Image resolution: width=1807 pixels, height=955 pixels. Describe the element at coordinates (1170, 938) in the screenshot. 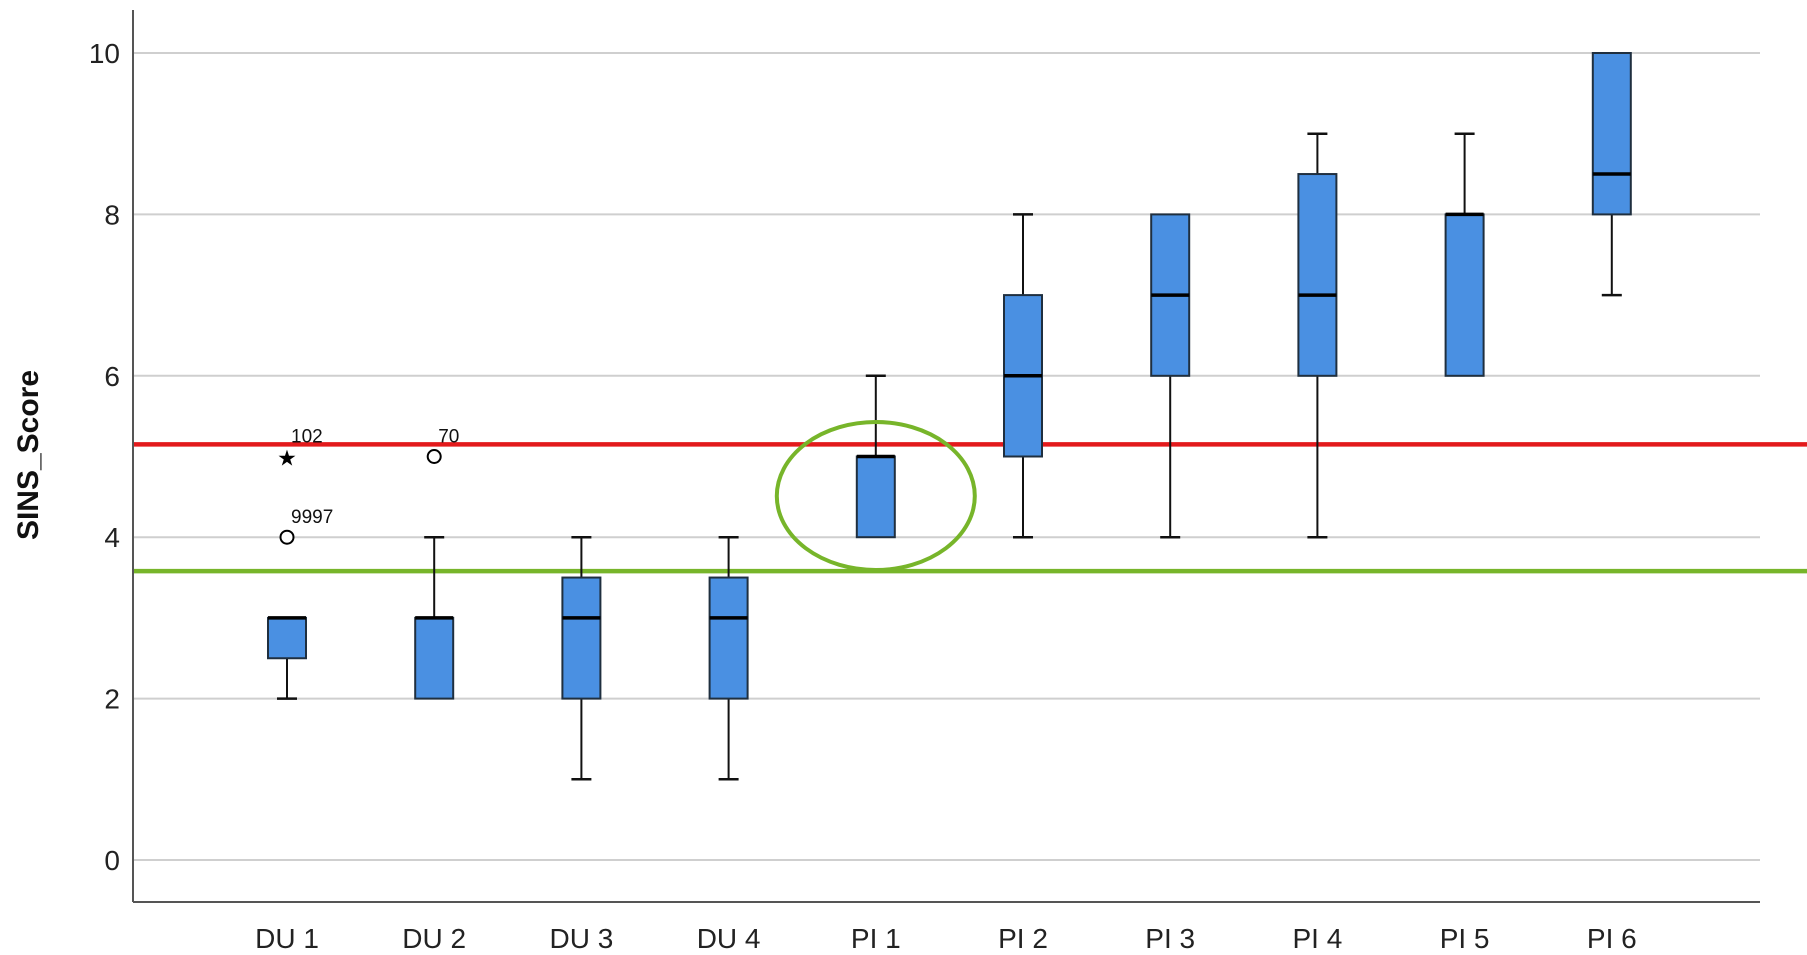

I see `x-tick-label-pi-3: PI 3` at that location.